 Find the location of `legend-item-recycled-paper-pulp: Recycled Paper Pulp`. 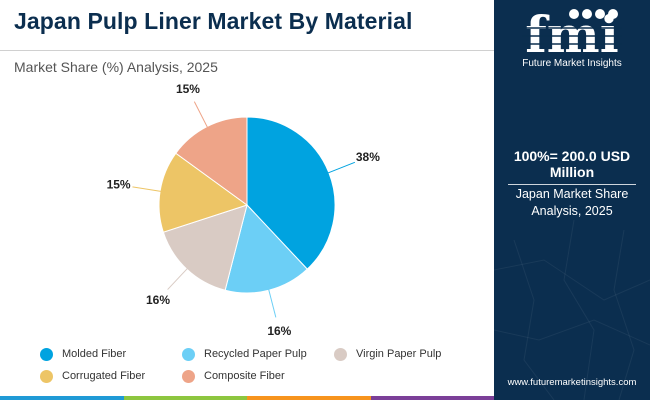

legend-item-recycled-paper-pulp: Recycled Paper Pulp is located at coordinates (258, 354).